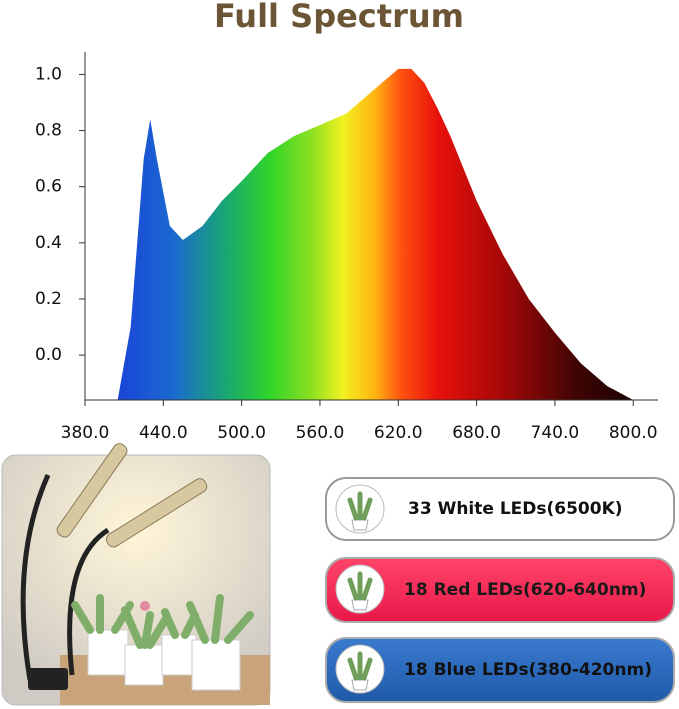 The height and width of the screenshot is (709, 679). I want to click on y-tick-label: 0.4, so click(48, 243).